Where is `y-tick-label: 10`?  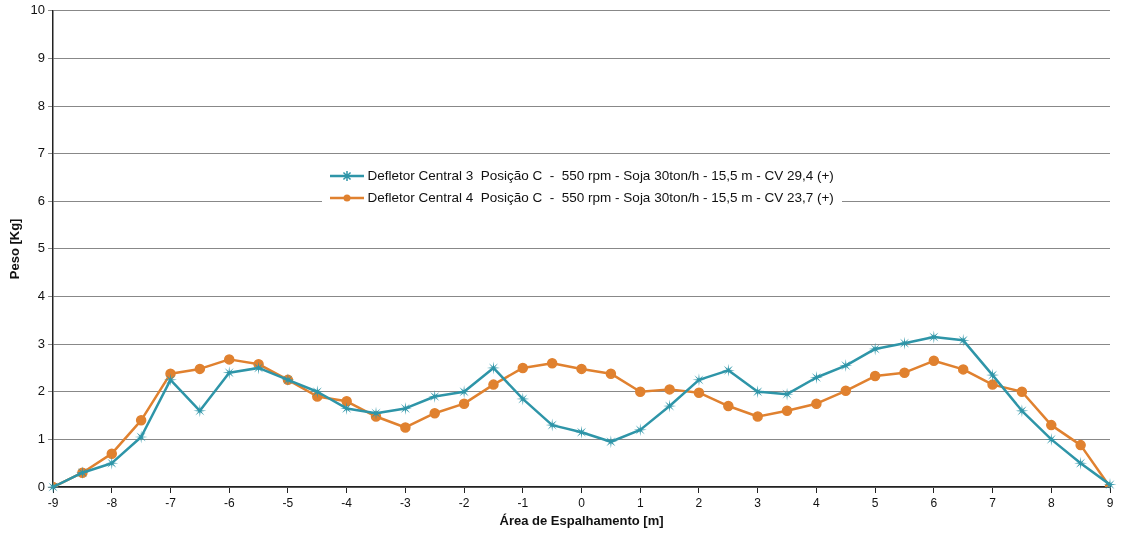 y-tick-label: 10 is located at coordinates (38, 10).